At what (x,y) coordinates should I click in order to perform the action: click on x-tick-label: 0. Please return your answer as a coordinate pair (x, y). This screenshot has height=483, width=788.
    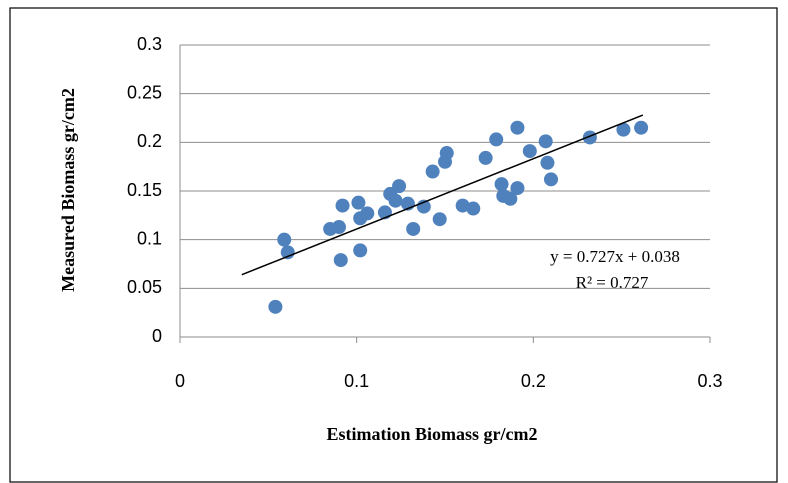
    Looking at the image, I should click on (180, 381).